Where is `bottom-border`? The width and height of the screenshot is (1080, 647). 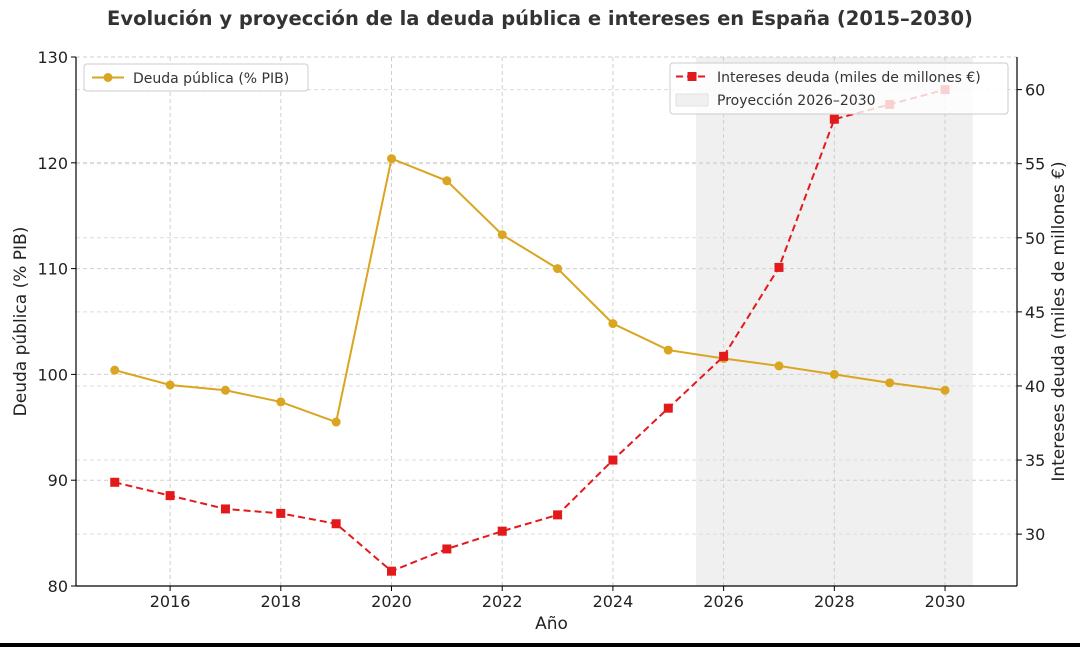
bottom-border is located at coordinates (540, 645).